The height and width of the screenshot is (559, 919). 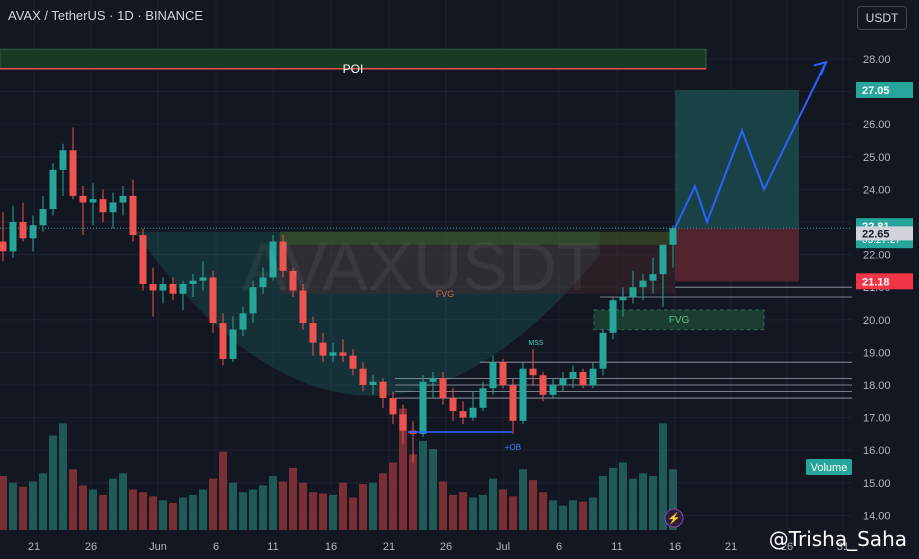 I want to click on marker-price-badge, so click(x=884, y=233).